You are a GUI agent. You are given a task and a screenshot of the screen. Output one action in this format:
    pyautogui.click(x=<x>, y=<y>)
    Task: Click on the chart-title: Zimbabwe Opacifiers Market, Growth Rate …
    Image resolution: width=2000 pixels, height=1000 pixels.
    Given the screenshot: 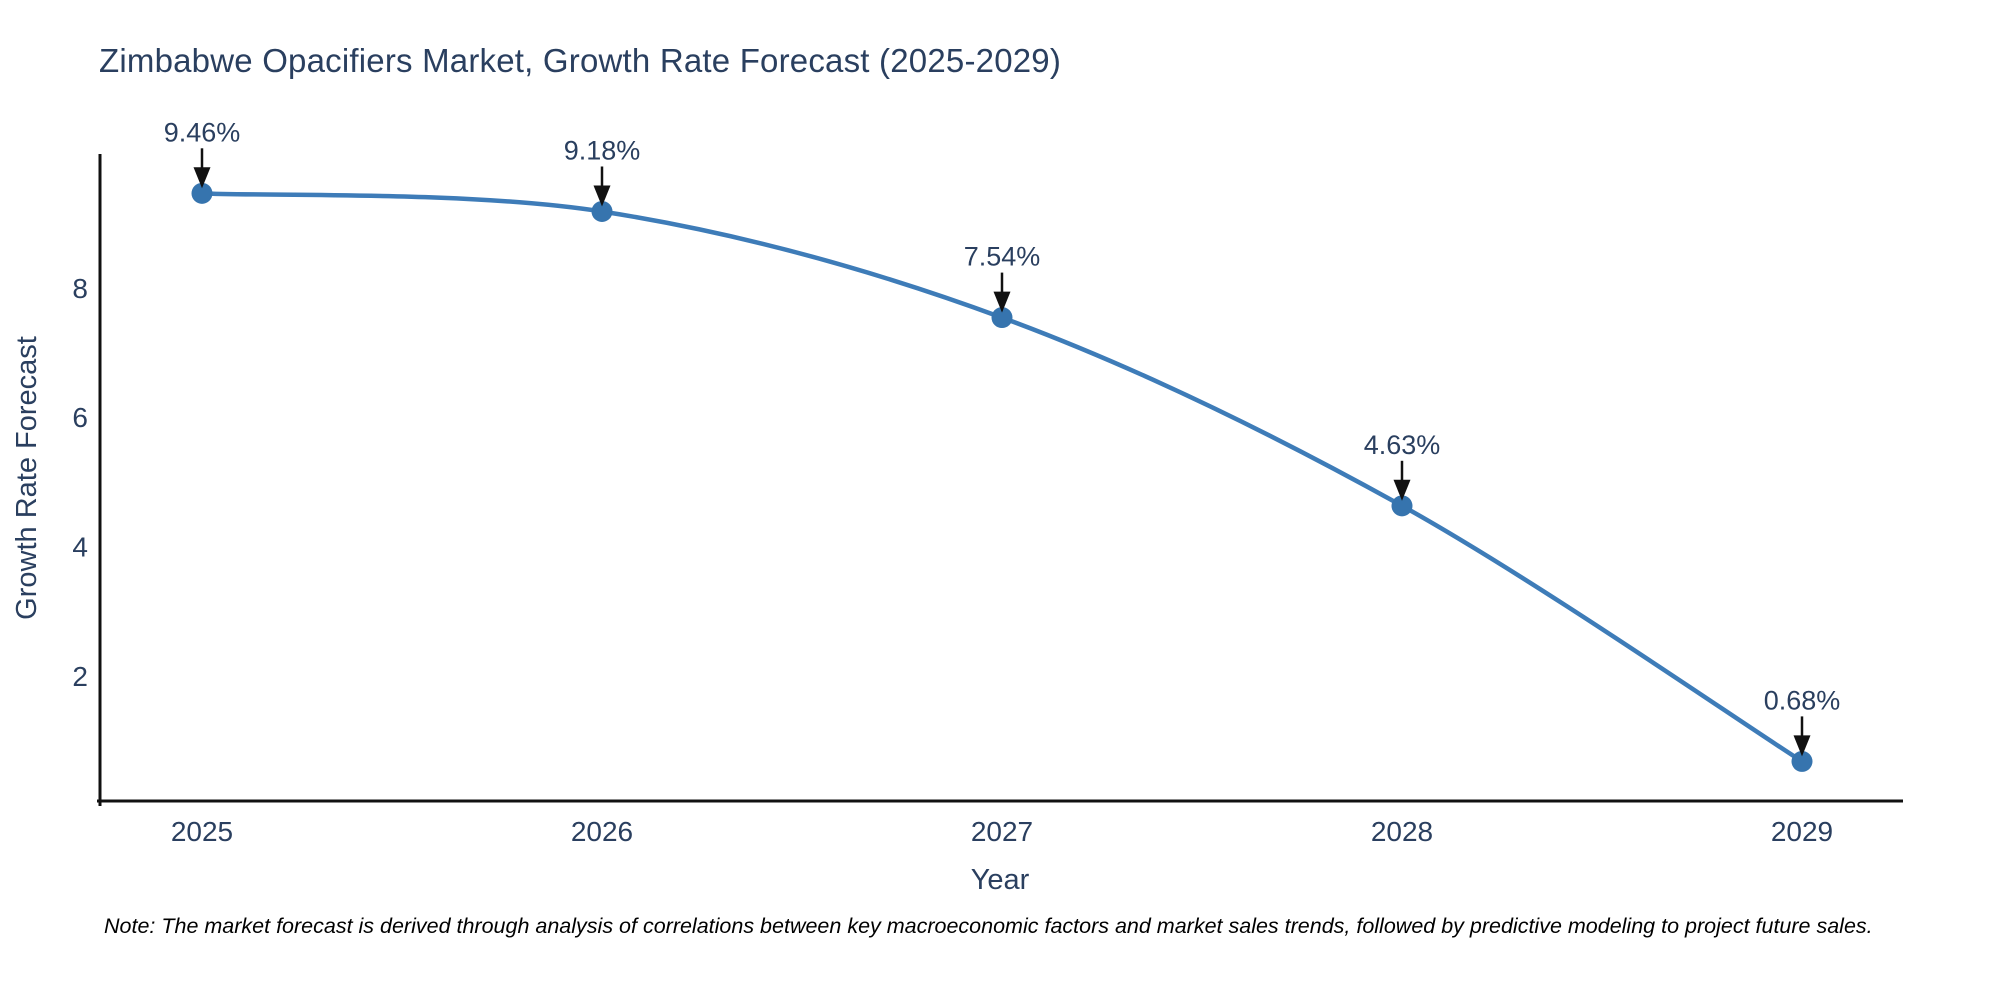 What is the action you would take?
    pyautogui.click(x=580, y=60)
    